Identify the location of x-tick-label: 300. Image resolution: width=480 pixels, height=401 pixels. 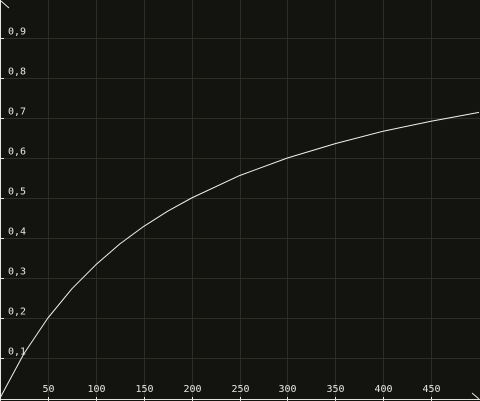
(287, 389).